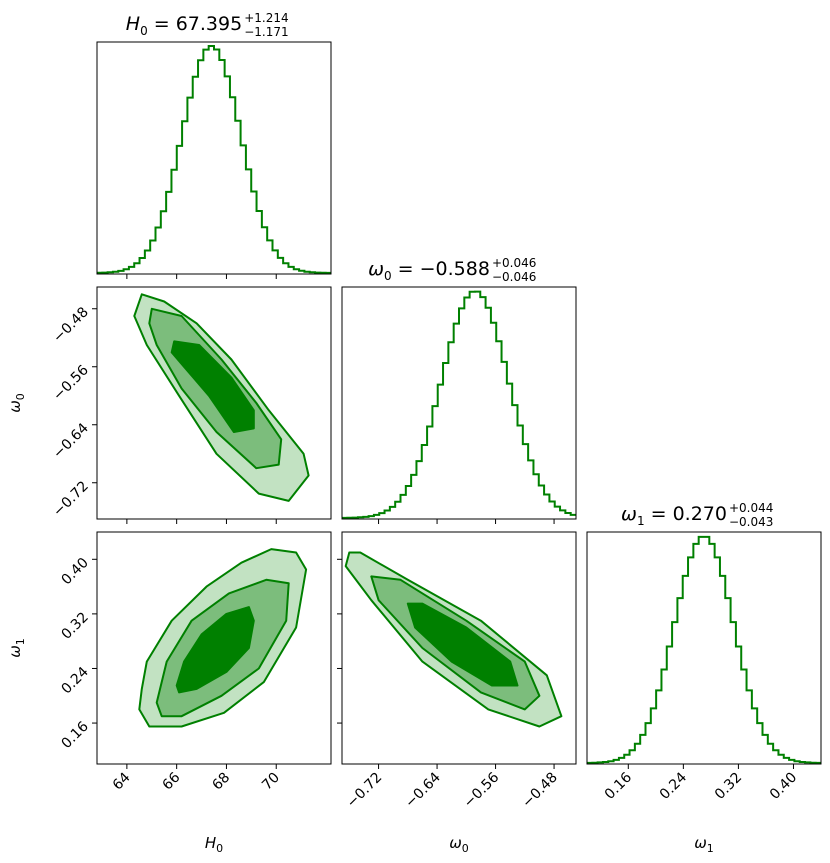 The image size is (830, 863). Describe the element at coordinates (429, 270) in the screenshot. I see `panel-title: ω0 = −0.588` at that location.